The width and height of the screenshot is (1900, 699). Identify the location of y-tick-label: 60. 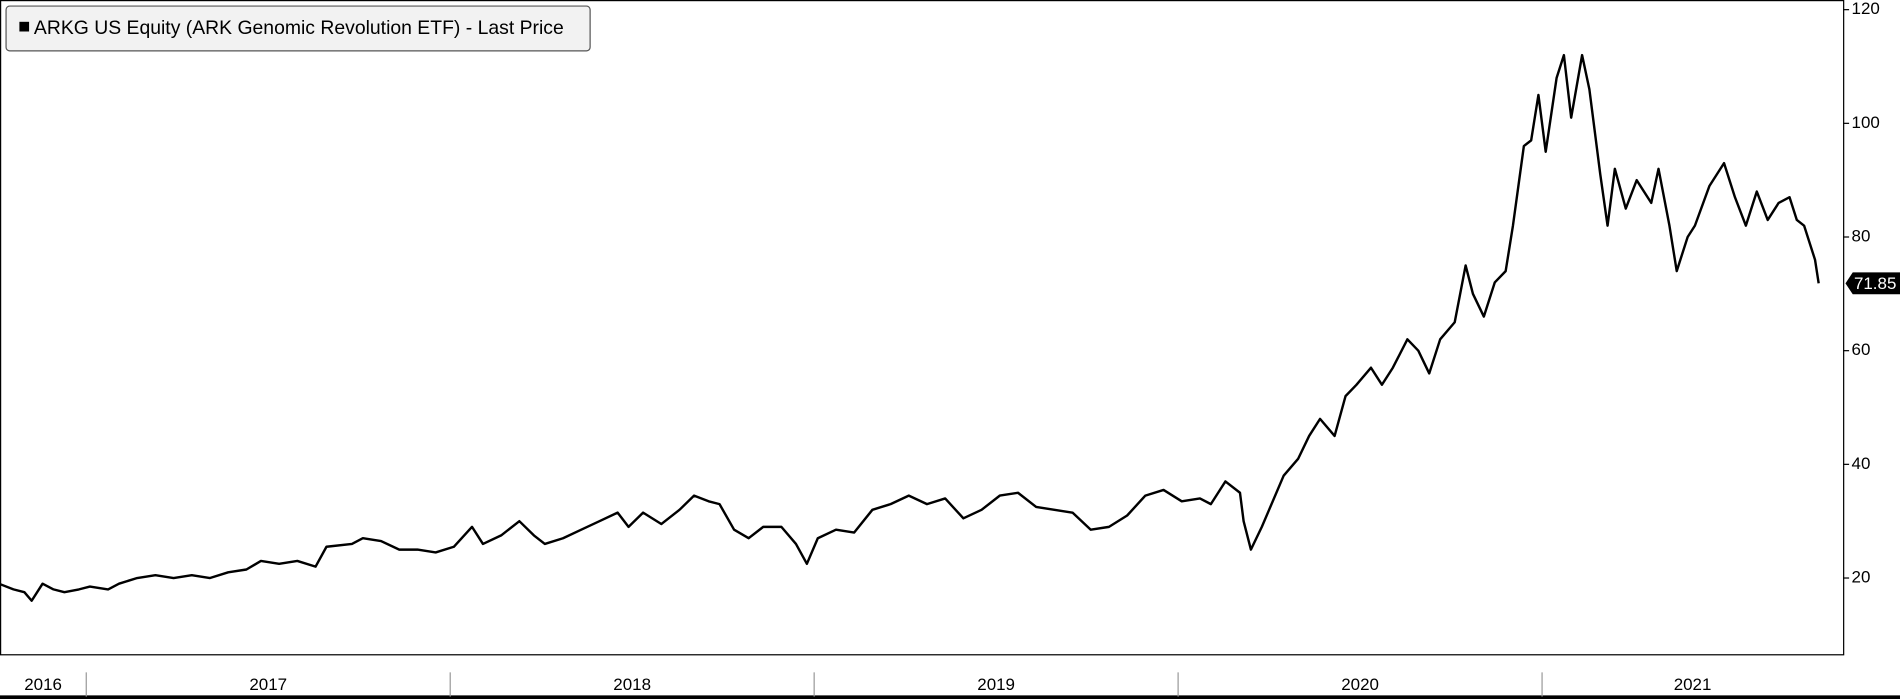
(1861, 349).